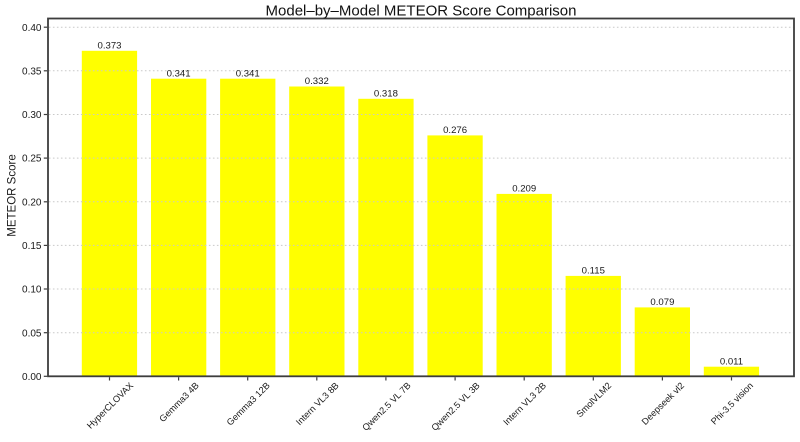 The height and width of the screenshot is (442, 800). What do you see at coordinates (13, 195) in the screenshot?
I see `svg-text: METEOR Score` at bounding box center [13, 195].